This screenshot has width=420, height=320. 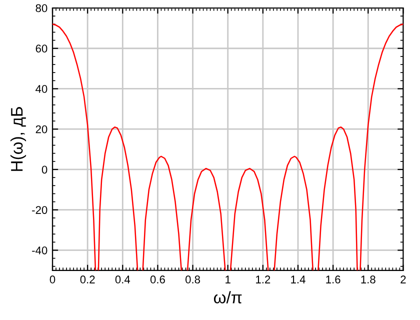 I want to click on x-tick-label: 0.2, so click(x=87, y=280).